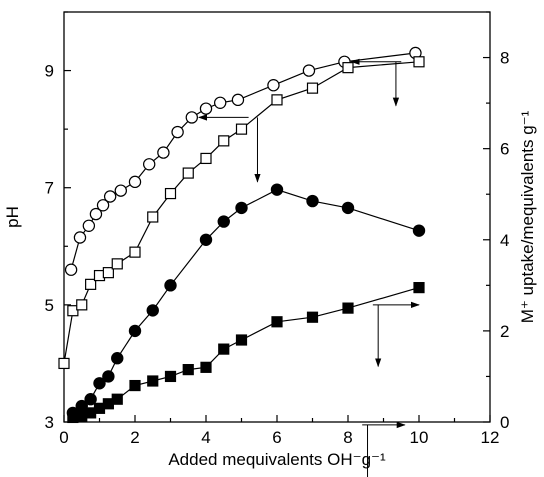 Image resolution: width=544 pixels, height=477 pixels. What do you see at coordinates (504, 422) in the screenshot?
I see `y2-tick-label: 0` at bounding box center [504, 422].